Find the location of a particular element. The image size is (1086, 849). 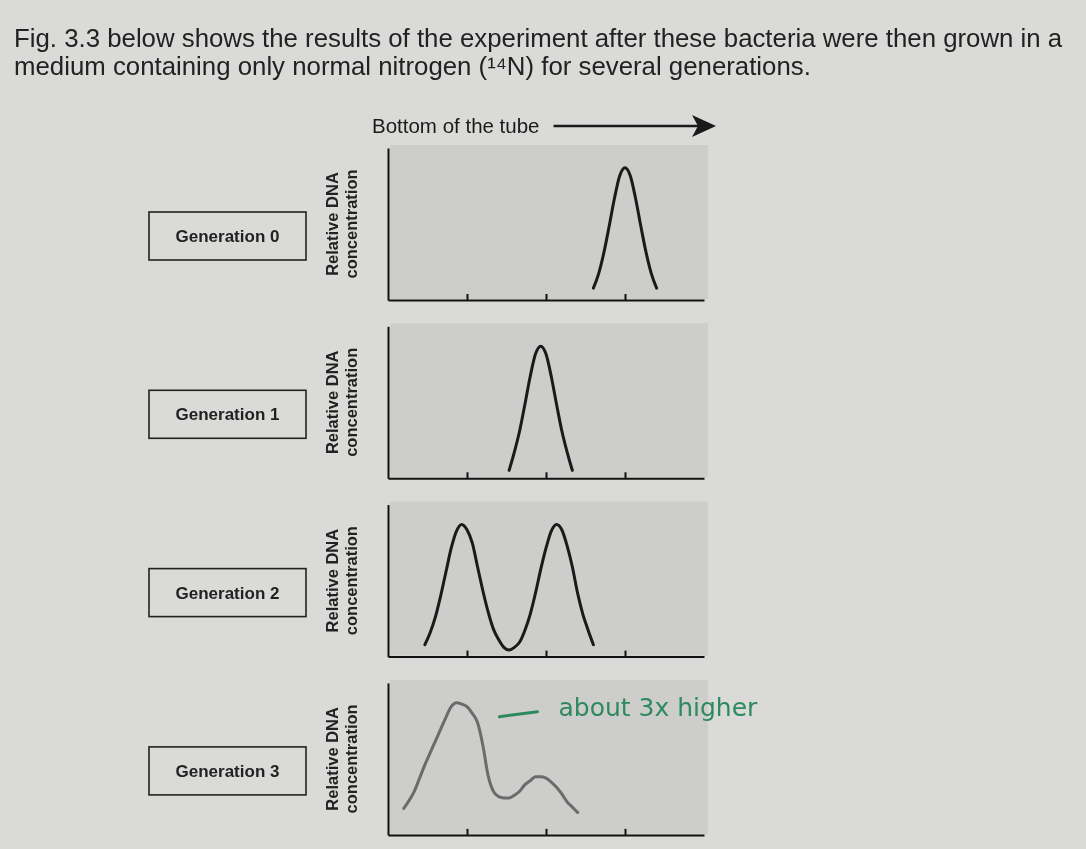

text: Generation 3 is located at coordinates (227, 771).